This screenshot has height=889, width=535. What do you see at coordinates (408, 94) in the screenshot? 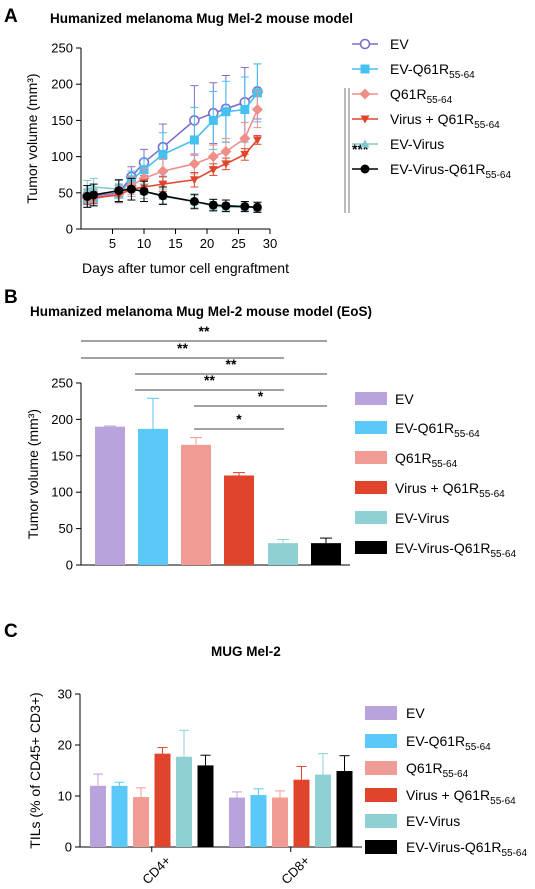
I see `legend-label-a-main: Q61R` at bounding box center [408, 94].